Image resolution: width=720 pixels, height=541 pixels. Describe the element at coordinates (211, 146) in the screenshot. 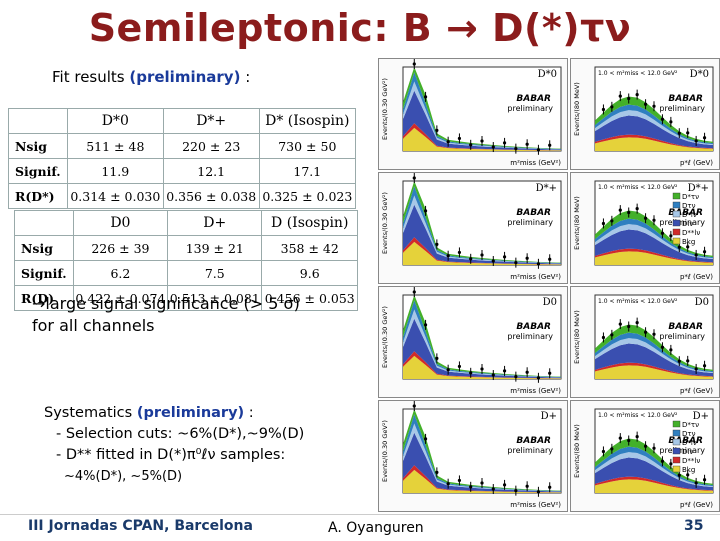

I see `table-cell: 220 ± 23` at that location.